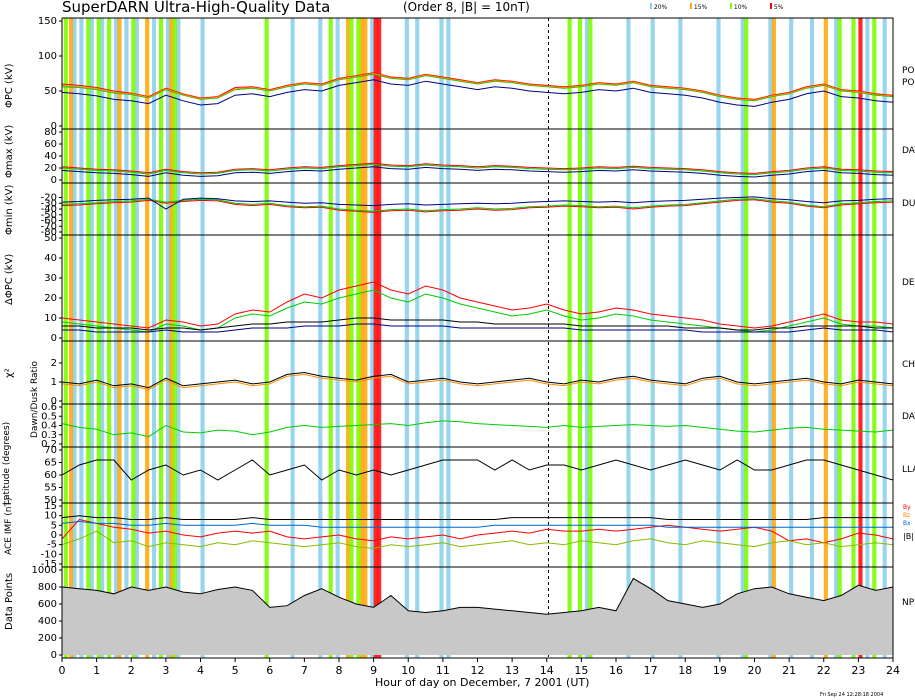 This screenshot has height=700, width=915. I want to click on right-label-po-2: PO, so click(908, 83).